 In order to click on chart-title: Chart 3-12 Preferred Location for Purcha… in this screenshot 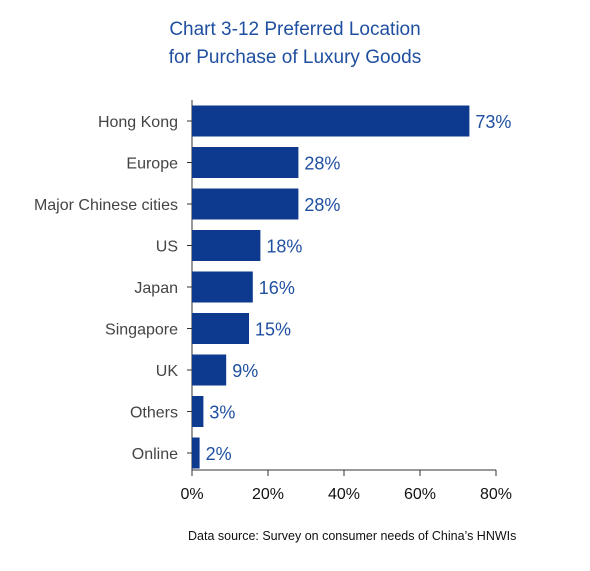, I will do `click(295, 44)`.